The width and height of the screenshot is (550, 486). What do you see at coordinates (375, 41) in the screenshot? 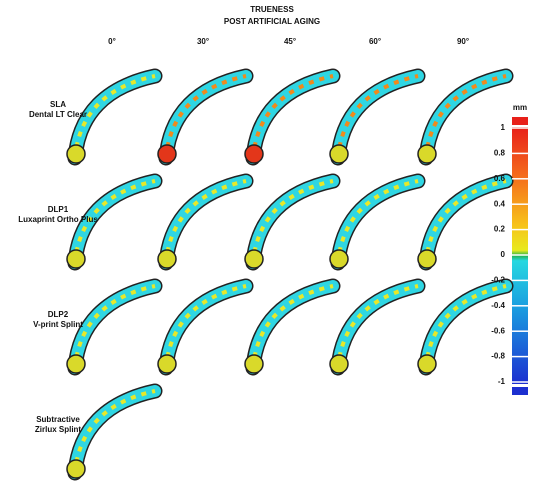
I see `column-header: 60°` at bounding box center [375, 41].